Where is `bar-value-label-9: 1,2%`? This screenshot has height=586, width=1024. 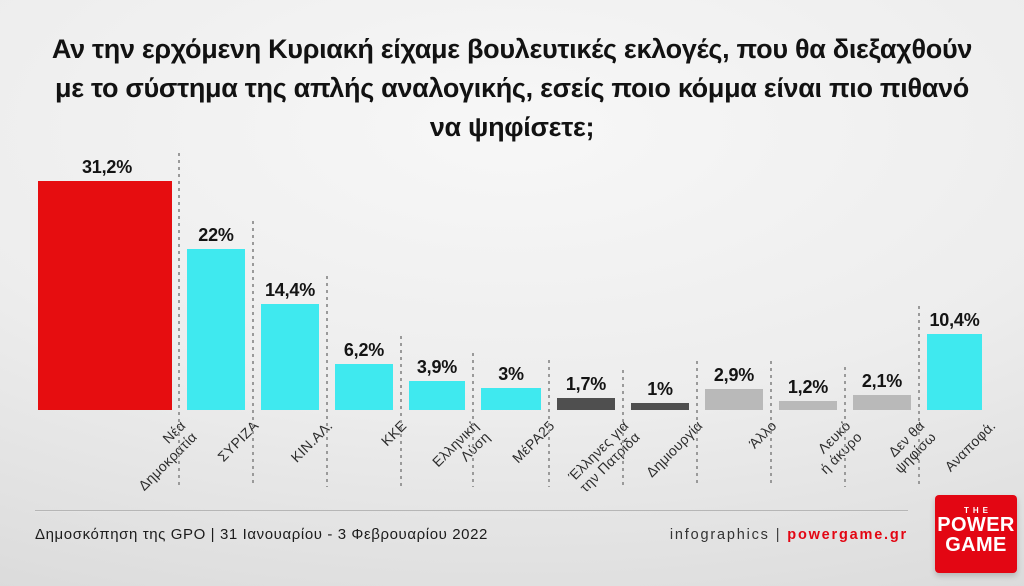 bar-value-label-9: 1,2% is located at coordinates (808, 387).